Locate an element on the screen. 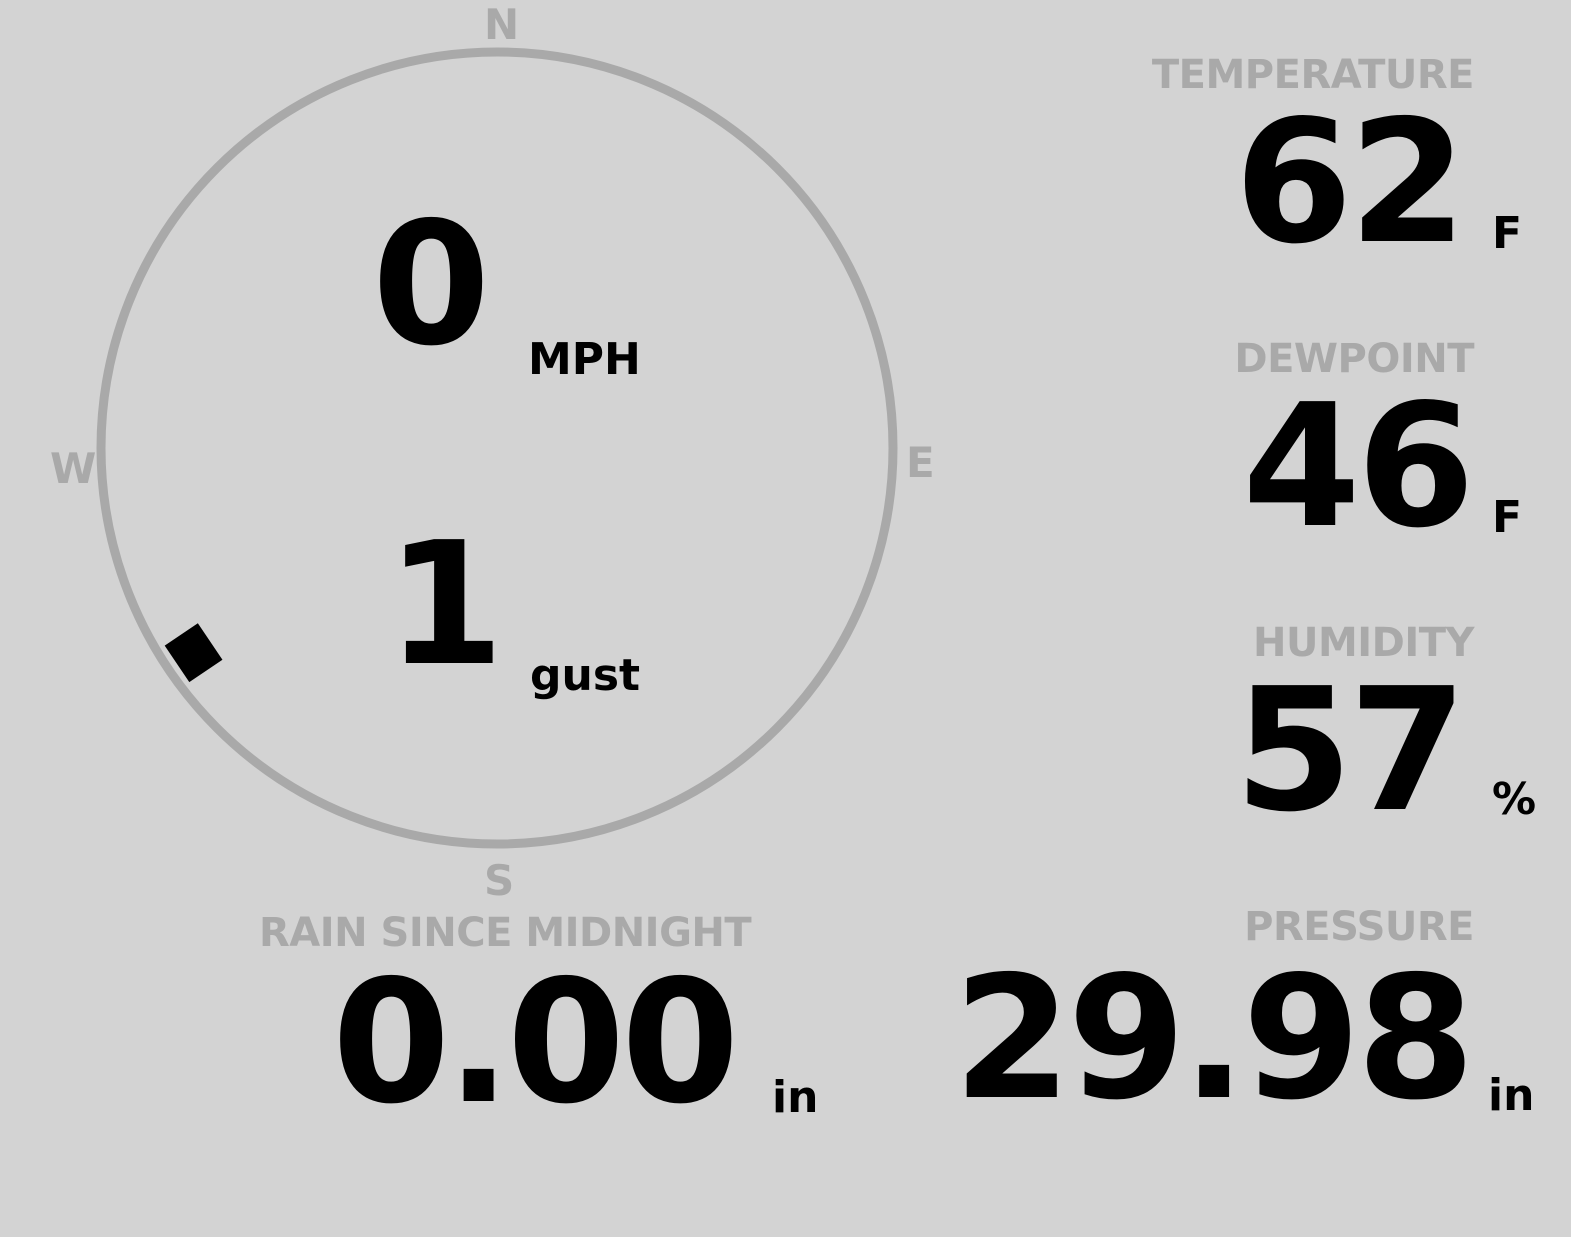  dewpoint-label: DEWPOINT is located at coordinates (1354, 359).